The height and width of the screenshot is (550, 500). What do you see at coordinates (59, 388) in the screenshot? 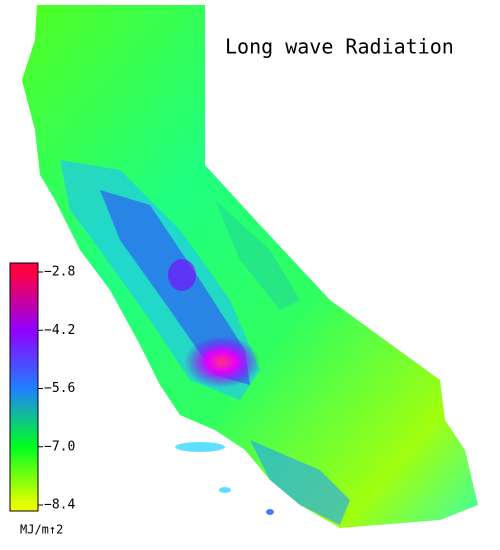
I see `legend-tick-label: −5.6` at bounding box center [59, 388].